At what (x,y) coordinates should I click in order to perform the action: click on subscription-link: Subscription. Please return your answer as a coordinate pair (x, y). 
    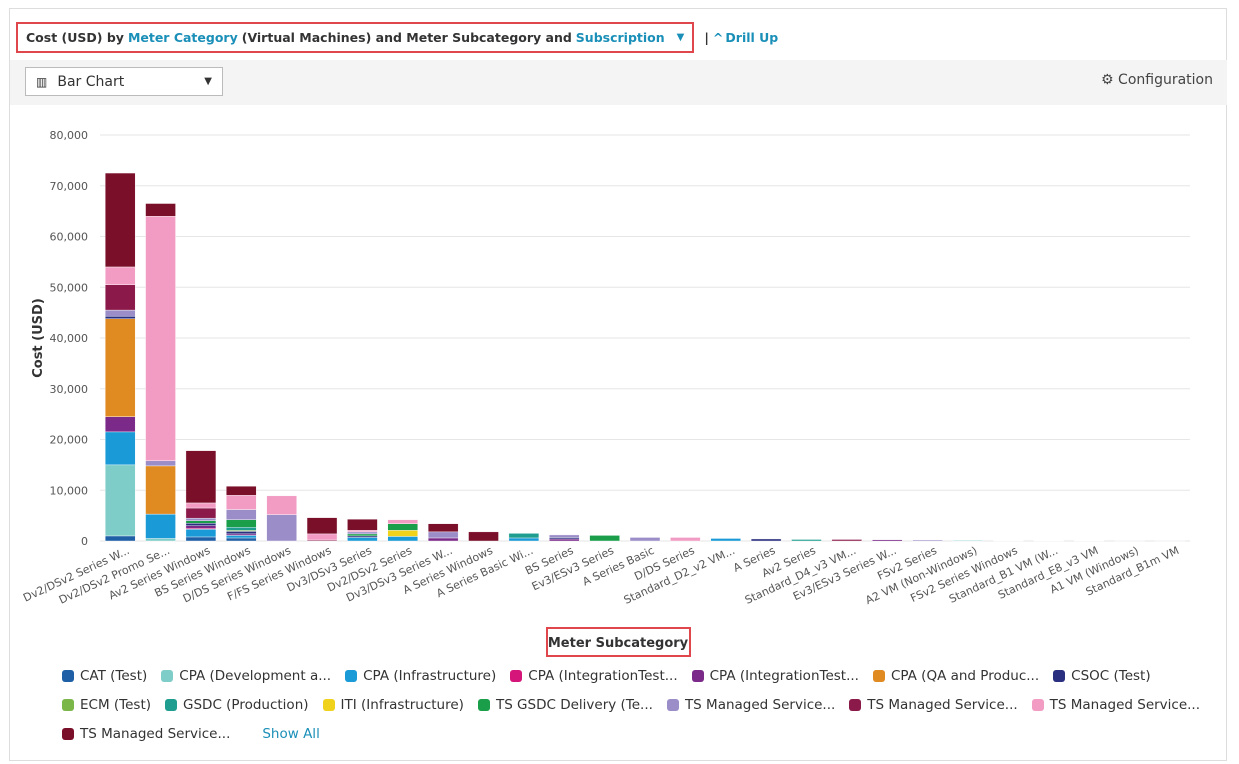
    Looking at the image, I should click on (620, 37).